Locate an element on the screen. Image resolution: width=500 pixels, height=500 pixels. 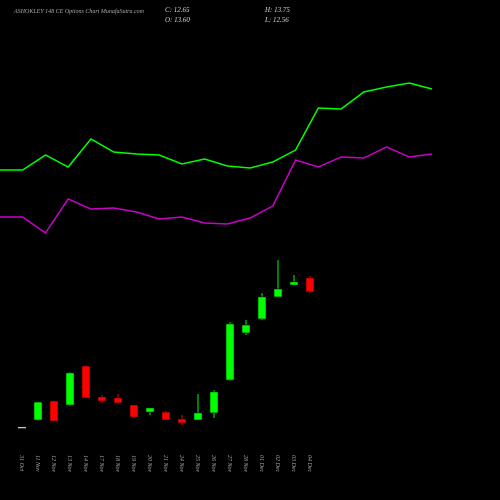
open-label: O: 13.60 is located at coordinates (177, 20).